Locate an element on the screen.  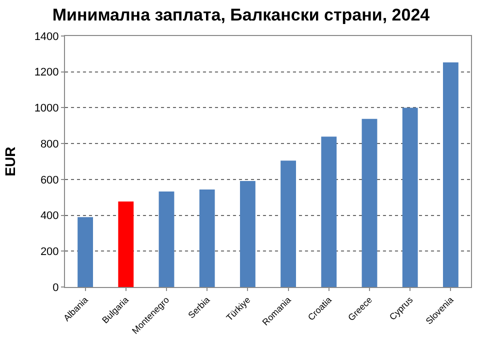
y-tick-label: 600 is located at coordinates (49, 180).